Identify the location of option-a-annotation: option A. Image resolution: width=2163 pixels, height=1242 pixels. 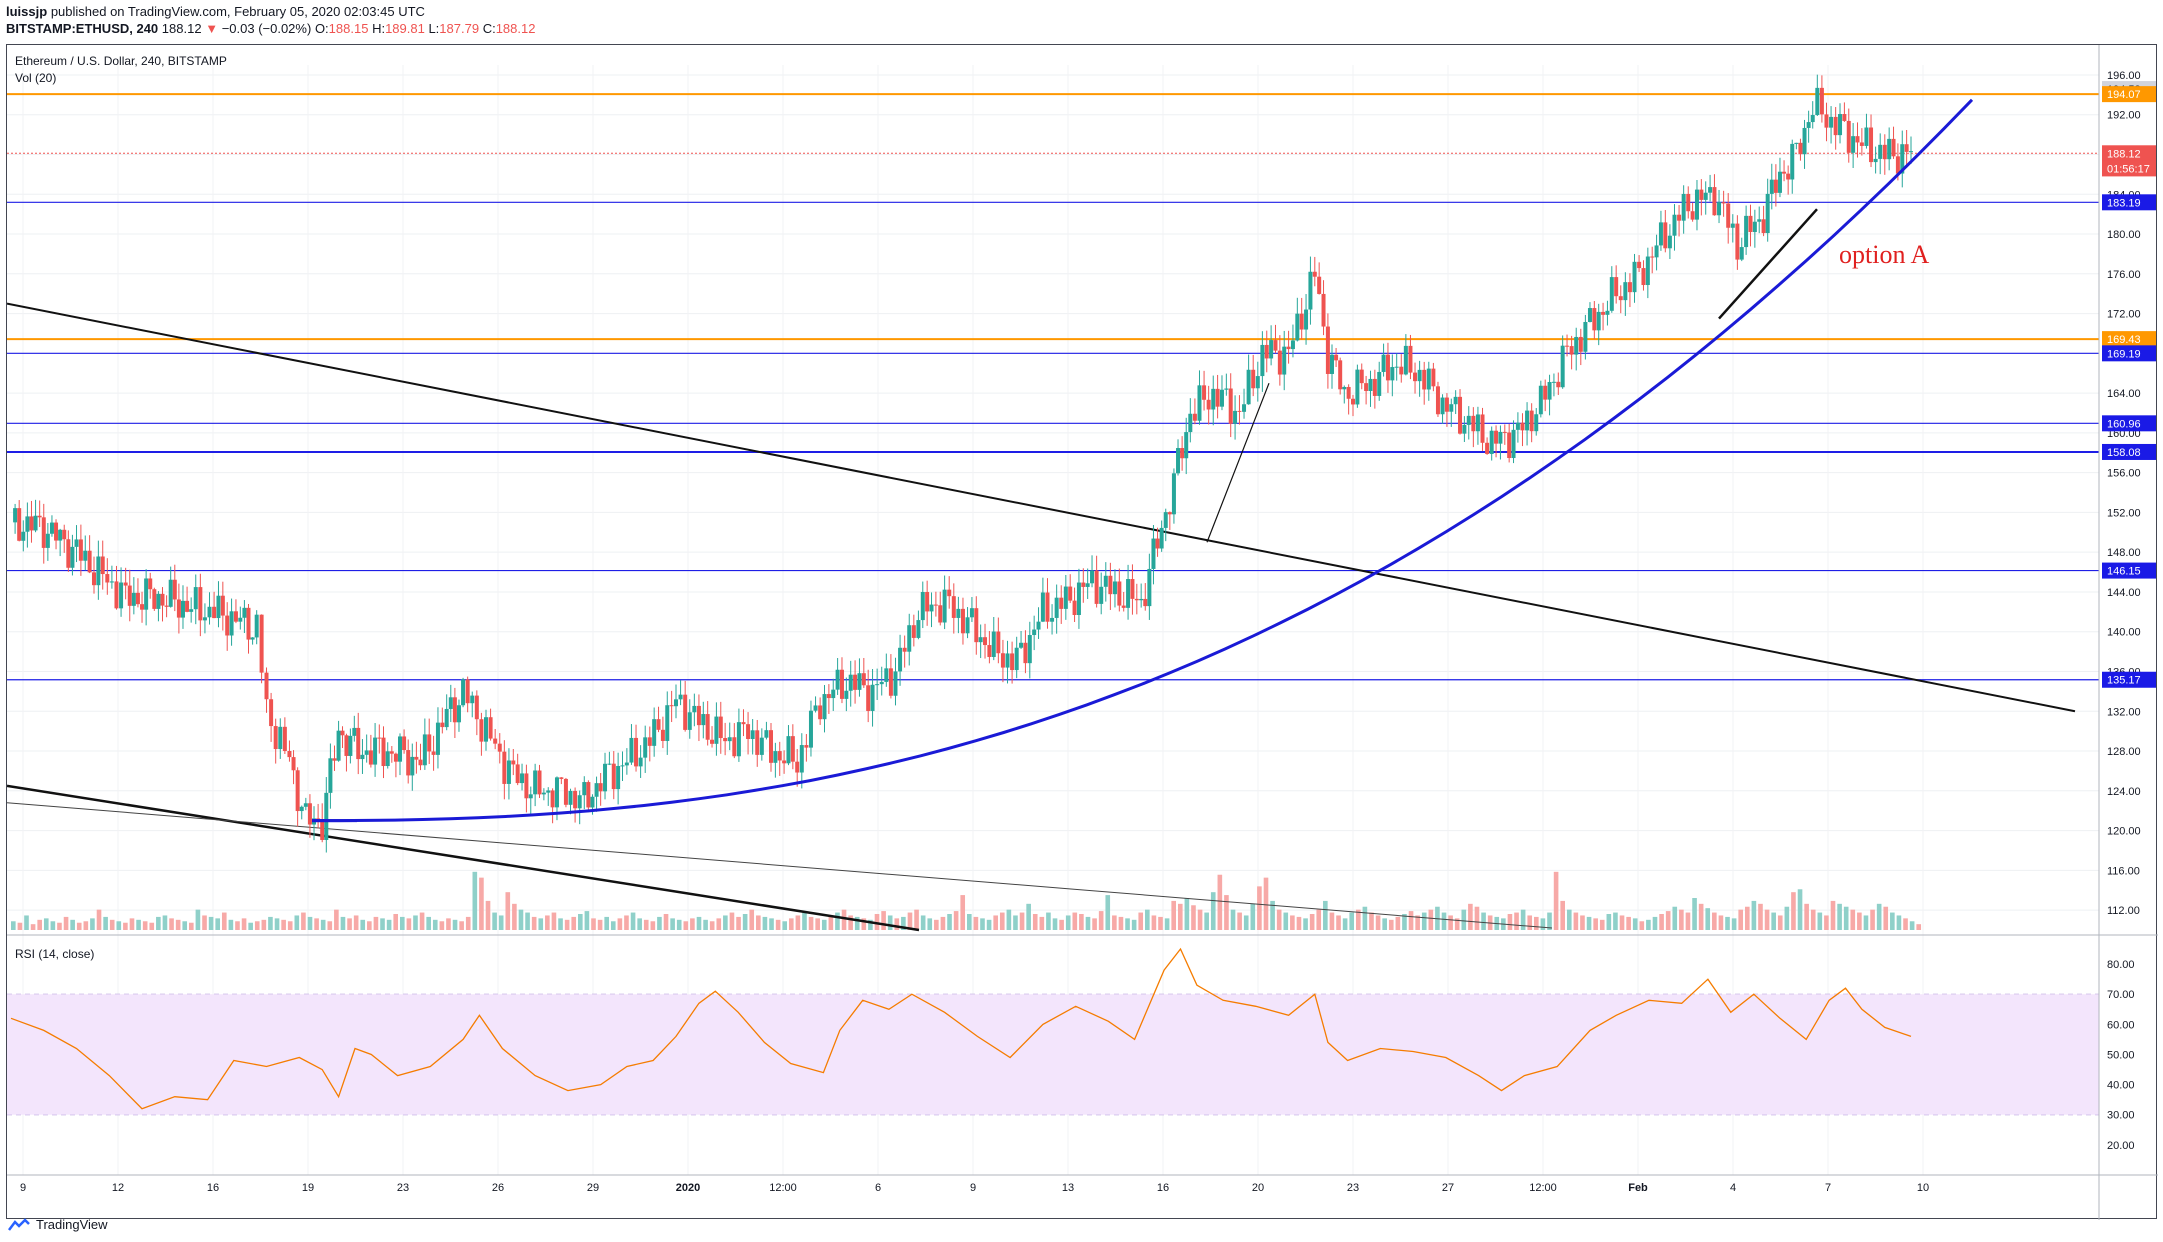
(1884, 254).